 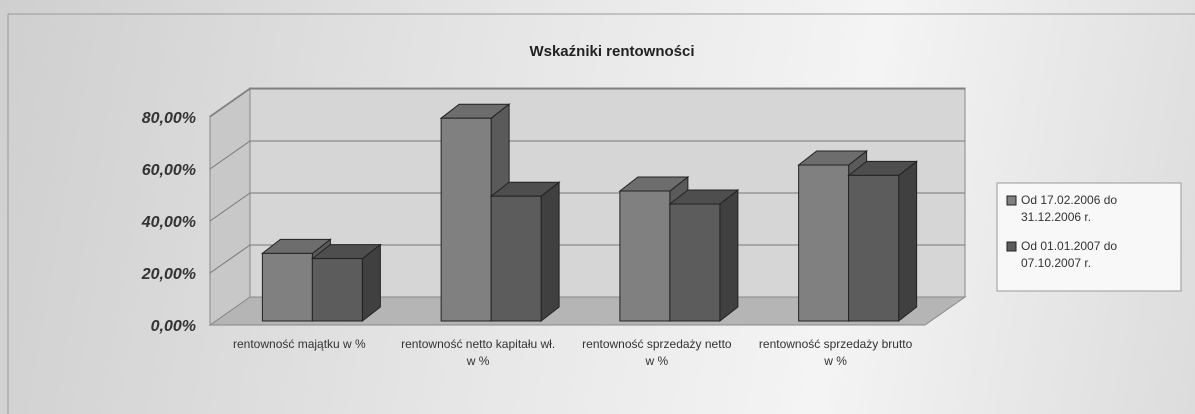 I want to click on x-tick-label: rentowność sprzedaży netto w %, so click(x=657, y=352).